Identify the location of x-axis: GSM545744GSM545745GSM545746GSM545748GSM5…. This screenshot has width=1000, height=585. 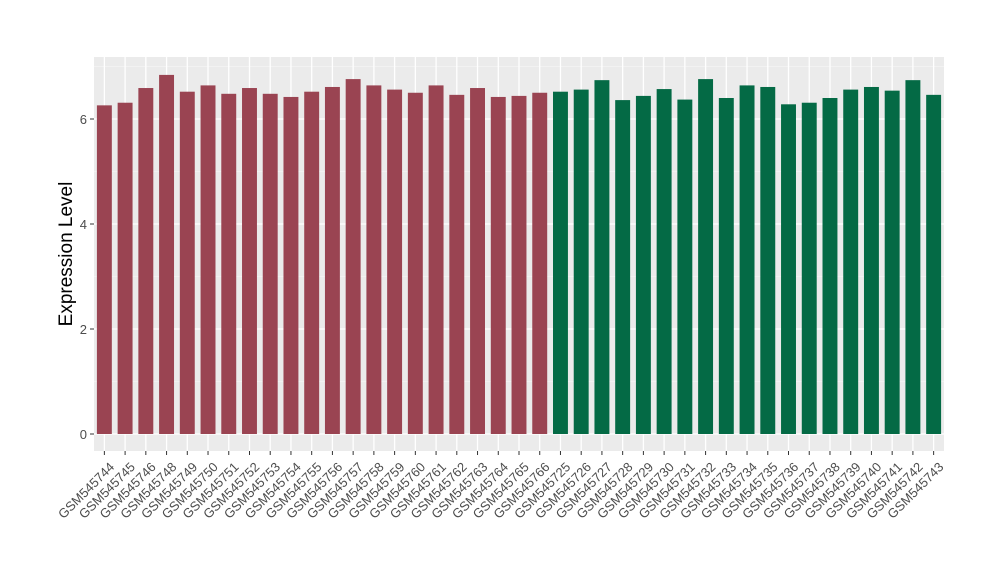
(501, 486).